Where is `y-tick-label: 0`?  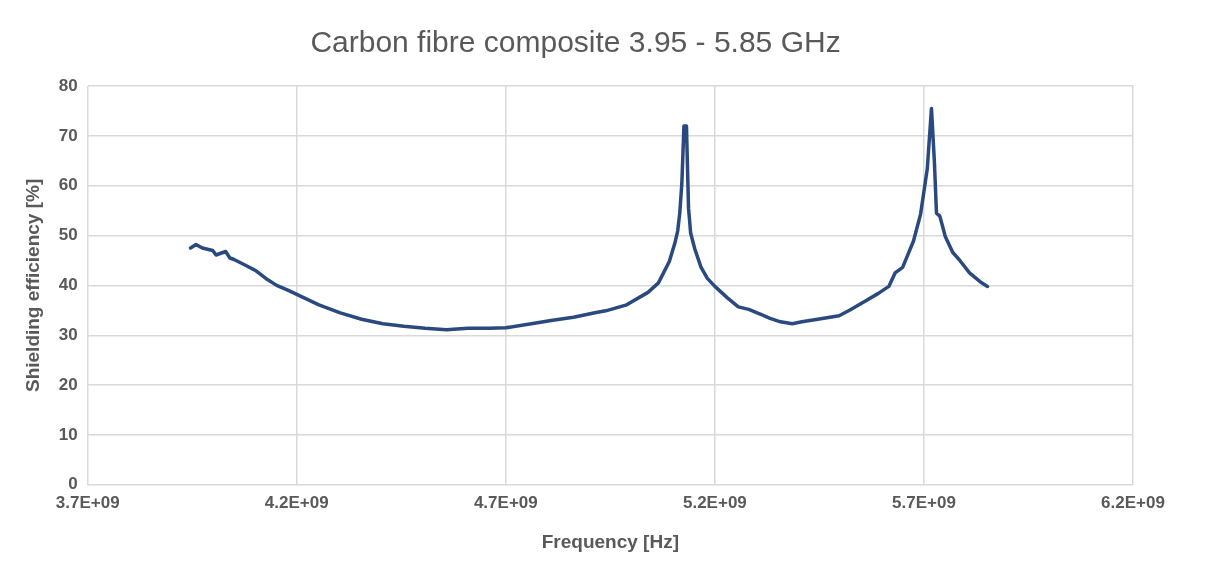
y-tick-label: 0 is located at coordinates (73, 484).